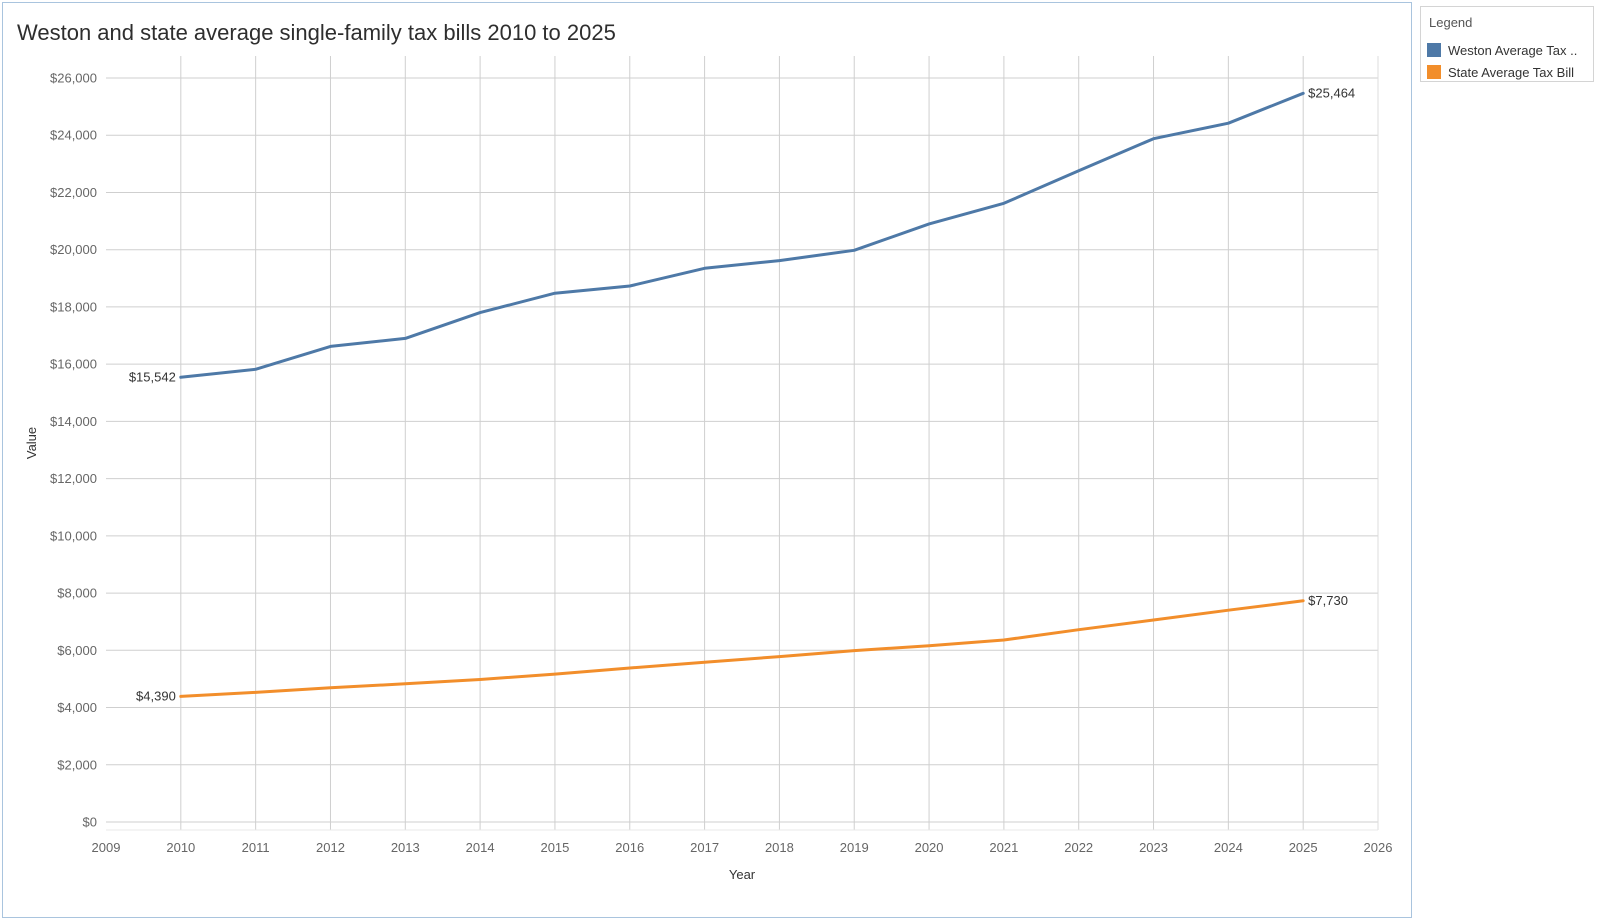 This screenshot has width=1600, height=921. Describe the element at coordinates (929, 847) in the screenshot. I see `x-tick-label: 2020` at that location.